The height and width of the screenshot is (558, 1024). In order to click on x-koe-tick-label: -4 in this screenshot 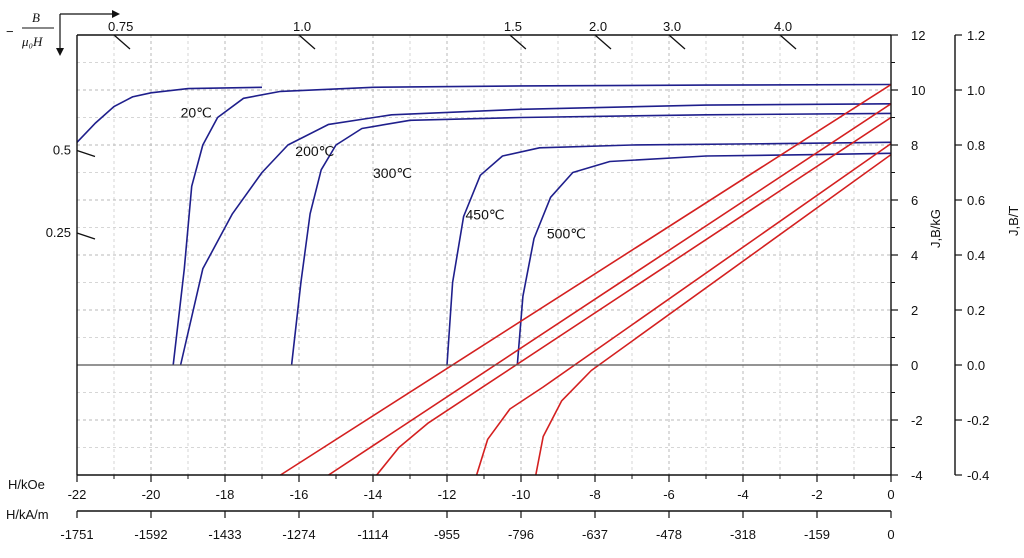, I will do `click(743, 494)`.